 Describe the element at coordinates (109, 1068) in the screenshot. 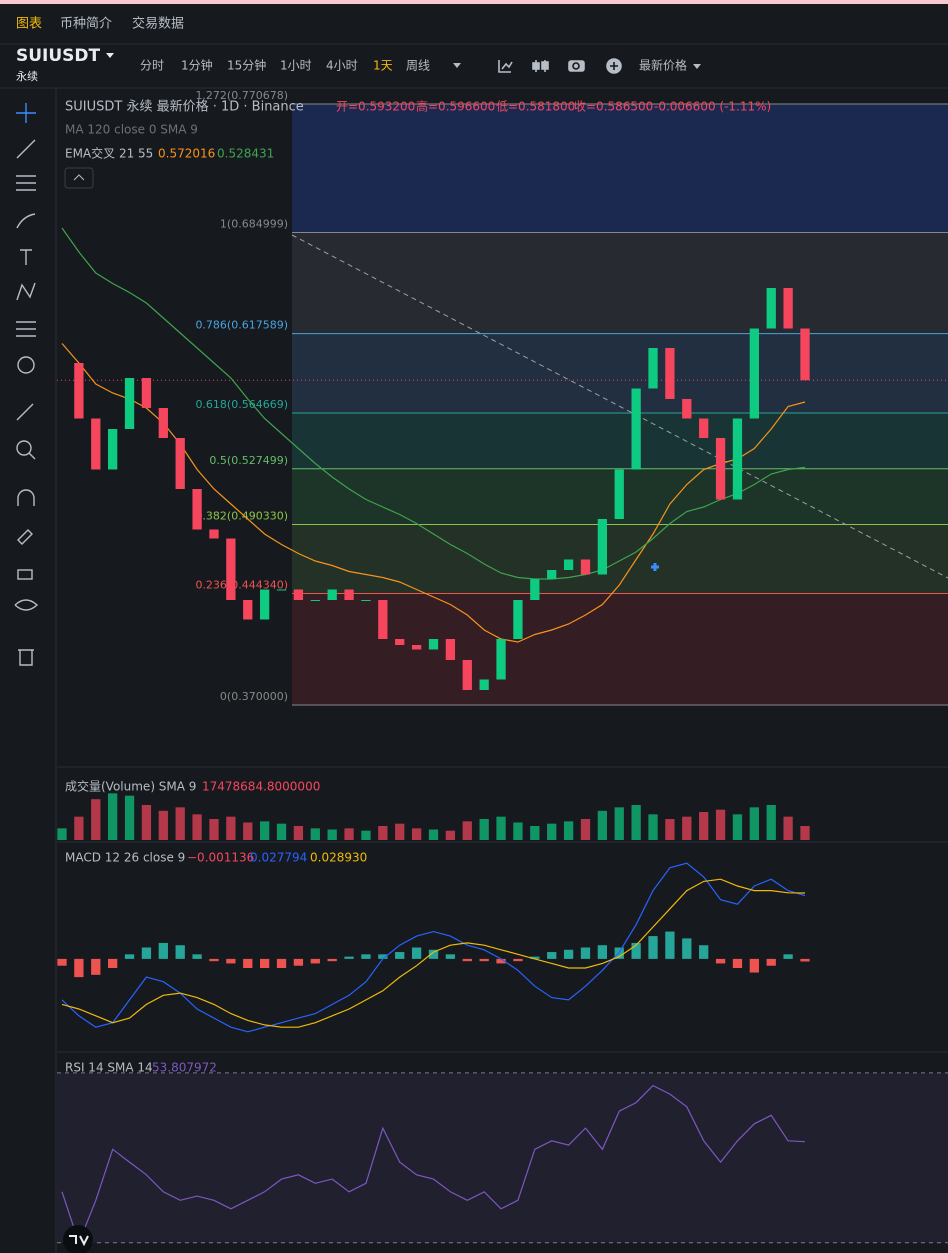

I see `rsi-legend: RSI 14 SMA 14` at that location.